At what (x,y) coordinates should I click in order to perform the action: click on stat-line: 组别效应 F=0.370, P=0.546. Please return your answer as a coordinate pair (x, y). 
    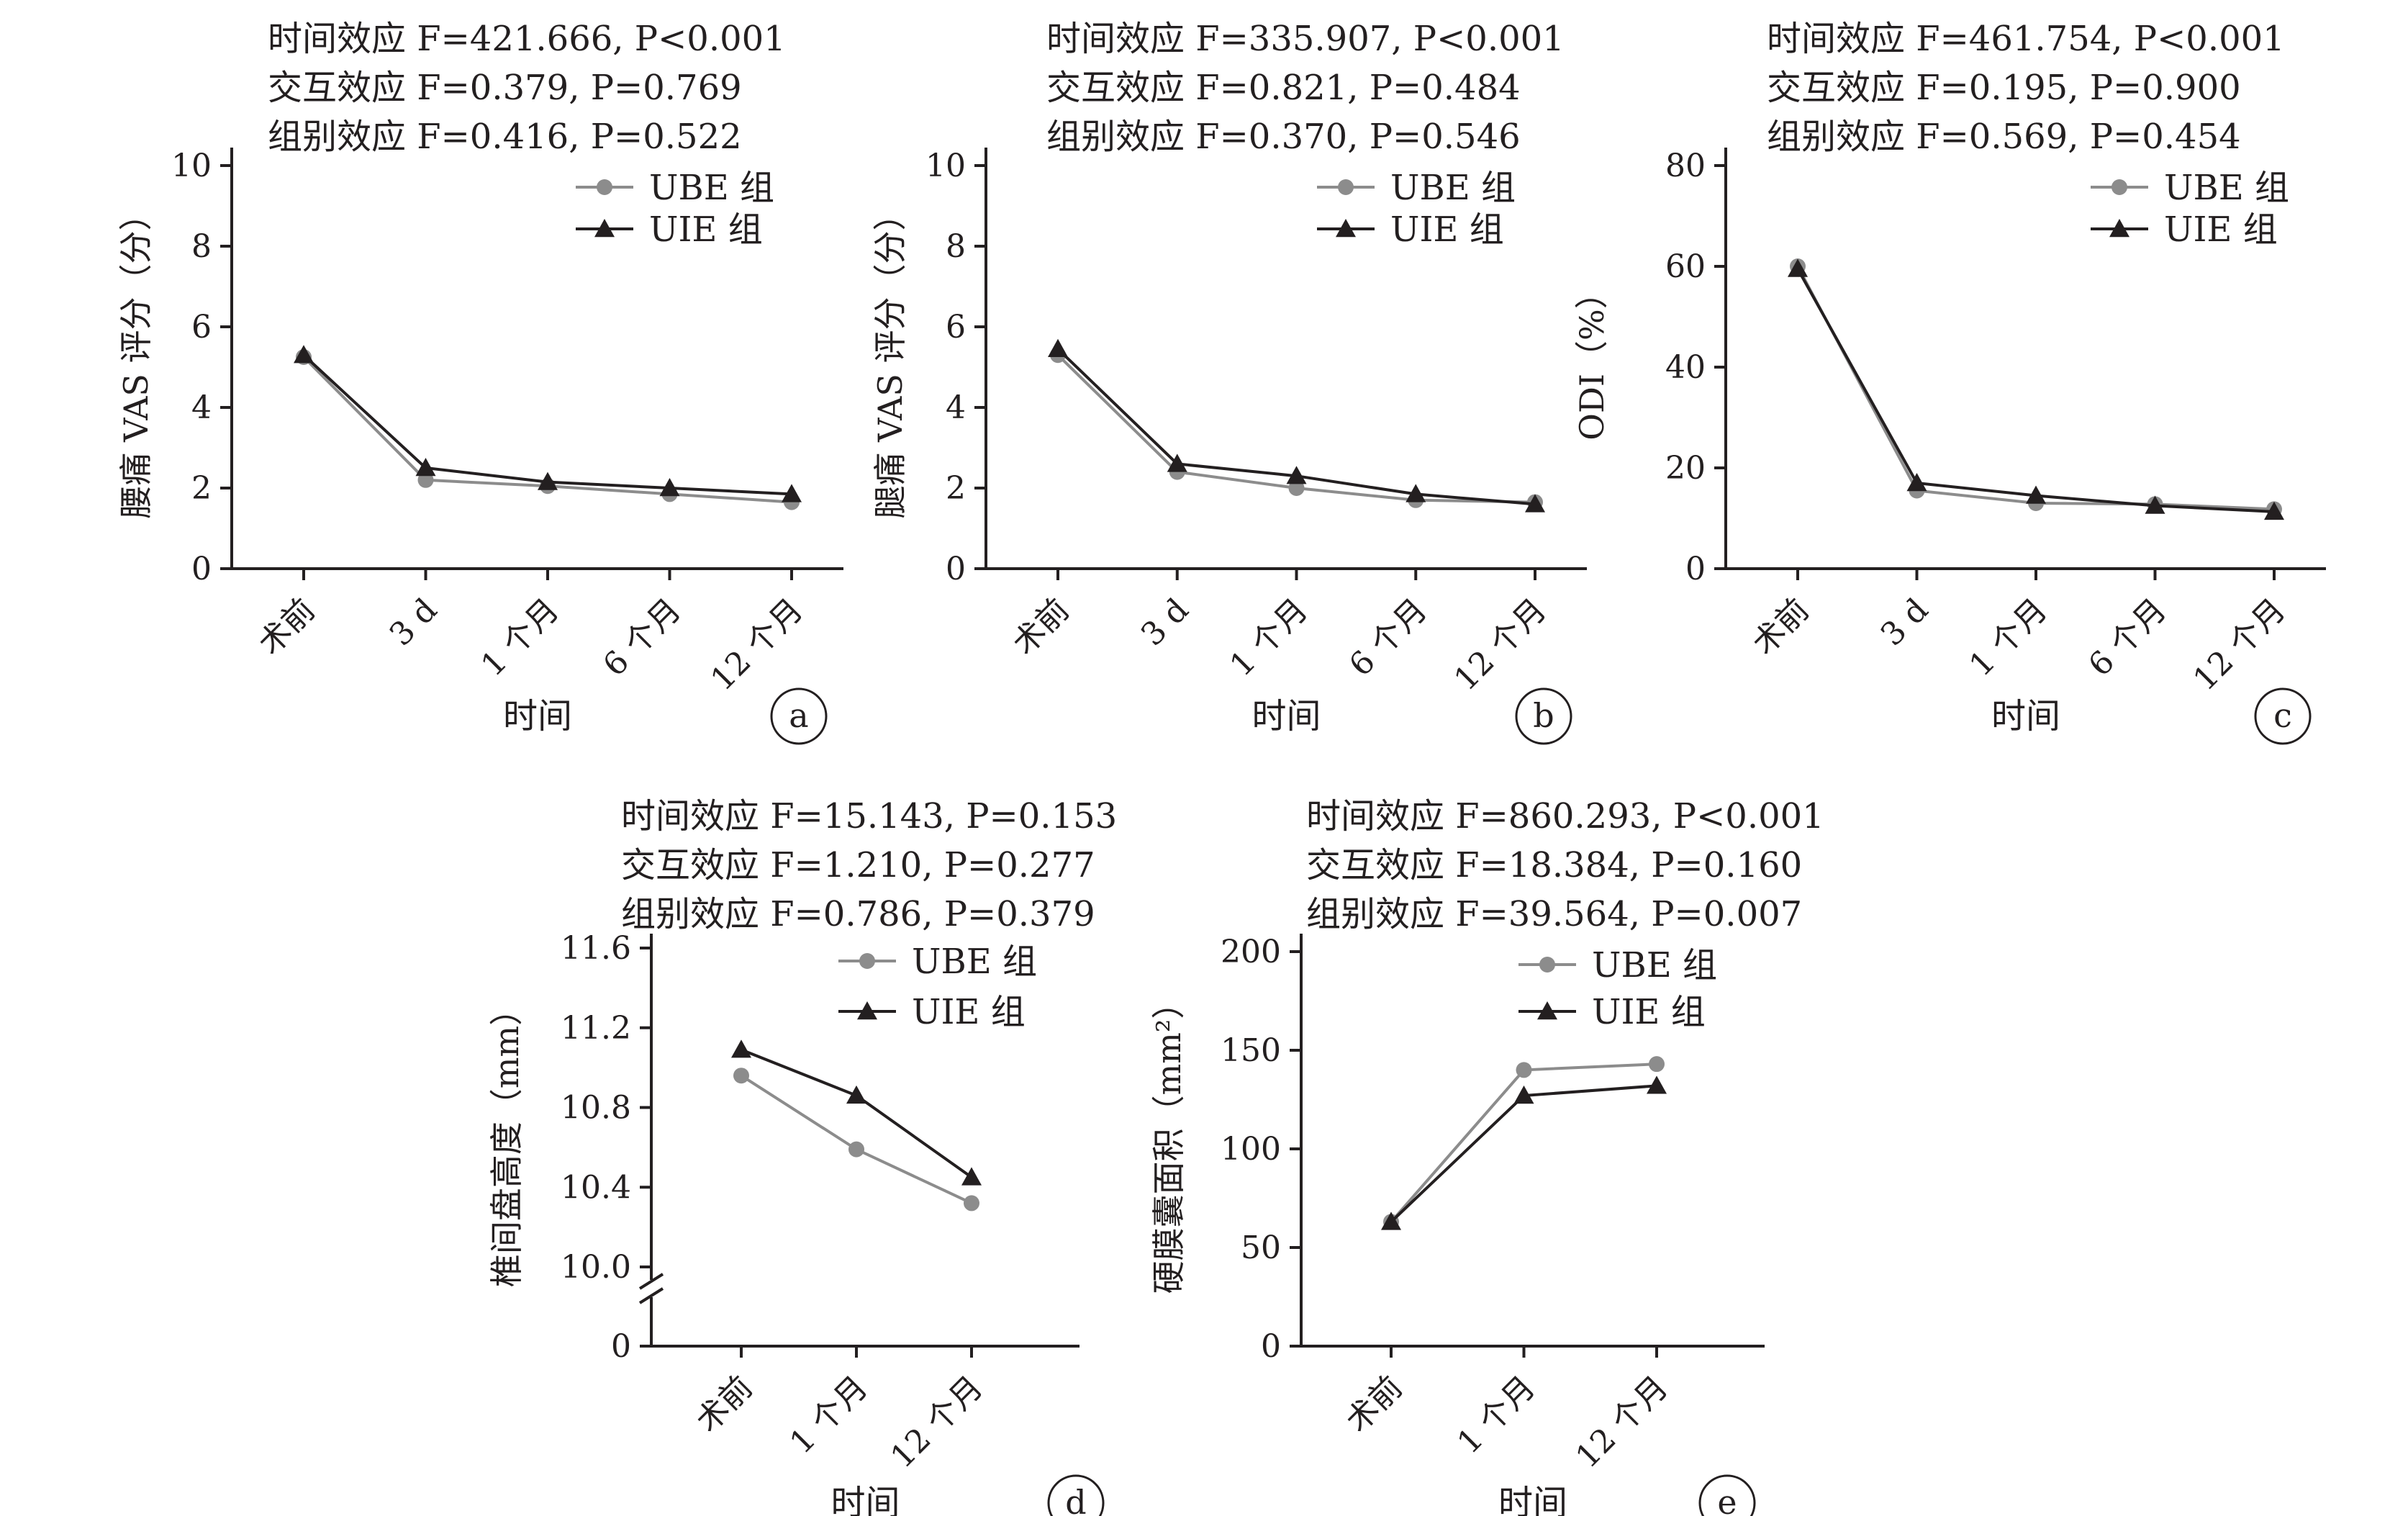
    Looking at the image, I should click on (1283, 137).